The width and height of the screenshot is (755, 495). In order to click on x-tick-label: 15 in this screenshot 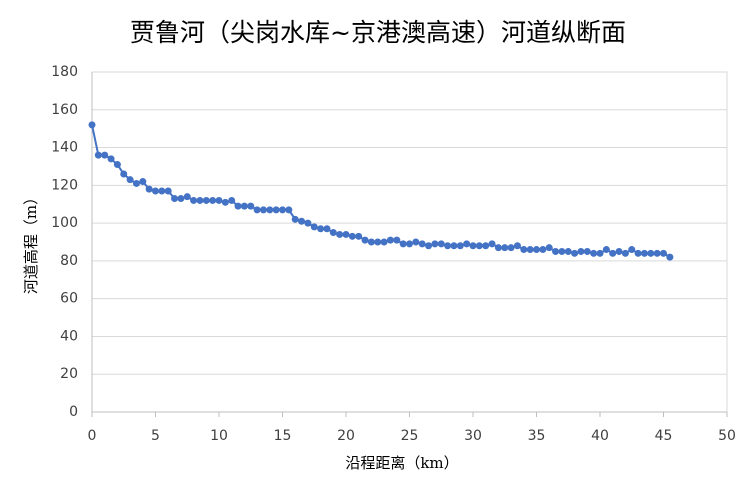, I will do `click(283, 436)`.